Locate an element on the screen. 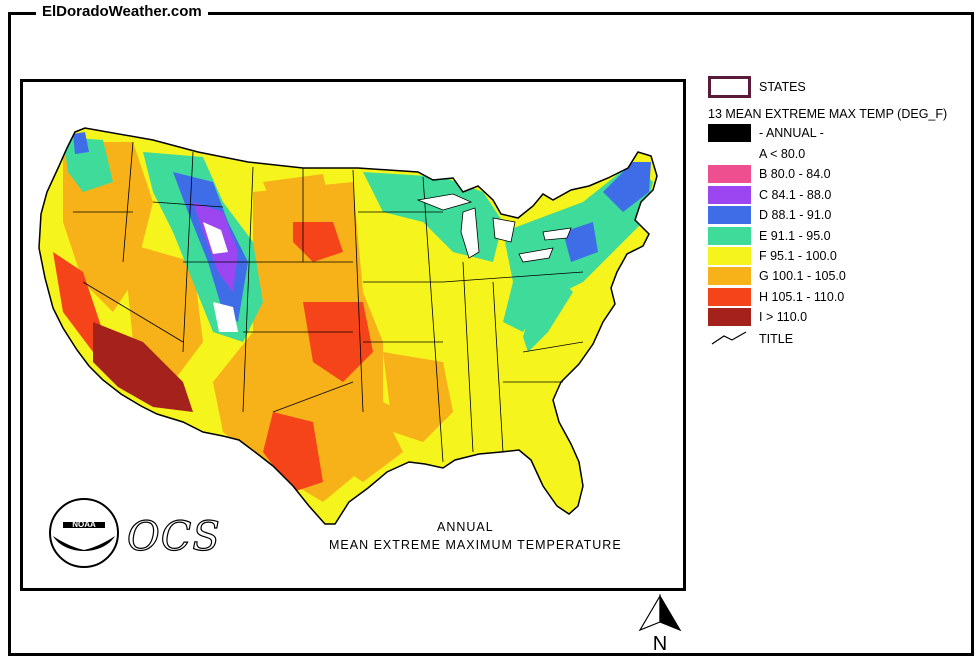  legend-layer-title-text: 13 MEAN EXTREME MAX TEMP (DEG_F) is located at coordinates (828, 114).